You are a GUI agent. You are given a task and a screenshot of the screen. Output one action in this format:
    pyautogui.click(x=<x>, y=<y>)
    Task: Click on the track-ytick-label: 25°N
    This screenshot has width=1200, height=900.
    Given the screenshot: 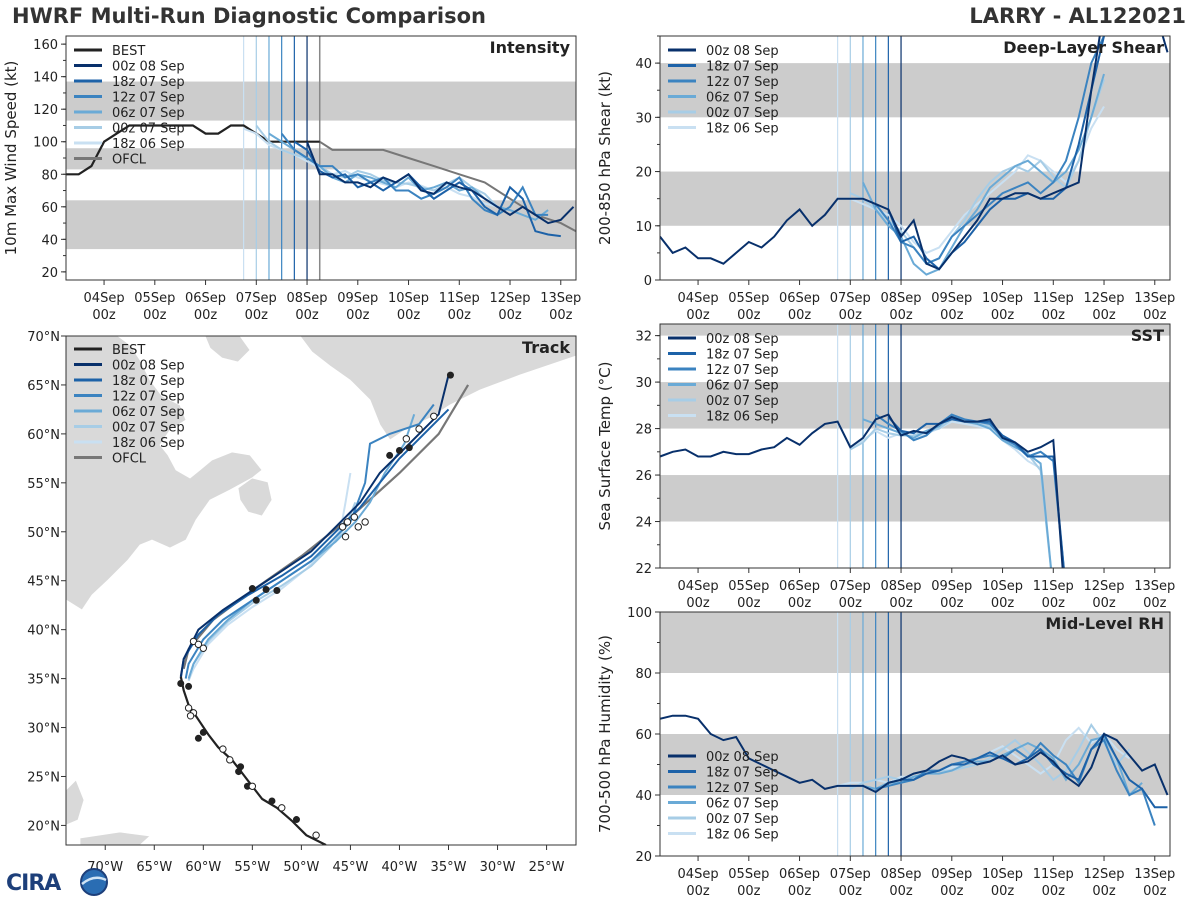 What is the action you would take?
    pyautogui.click(x=43, y=777)
    